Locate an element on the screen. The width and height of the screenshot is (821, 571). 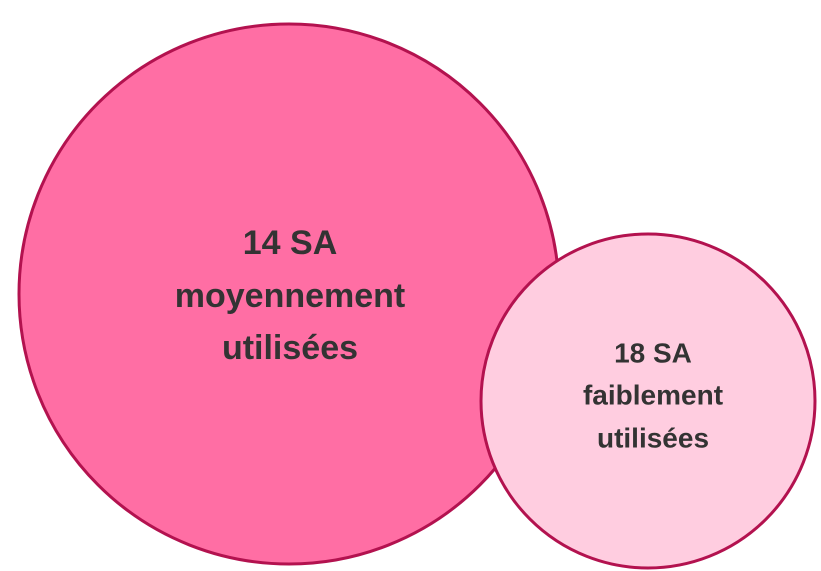
node-label: 18 SA is located at coordinates (653, 352).